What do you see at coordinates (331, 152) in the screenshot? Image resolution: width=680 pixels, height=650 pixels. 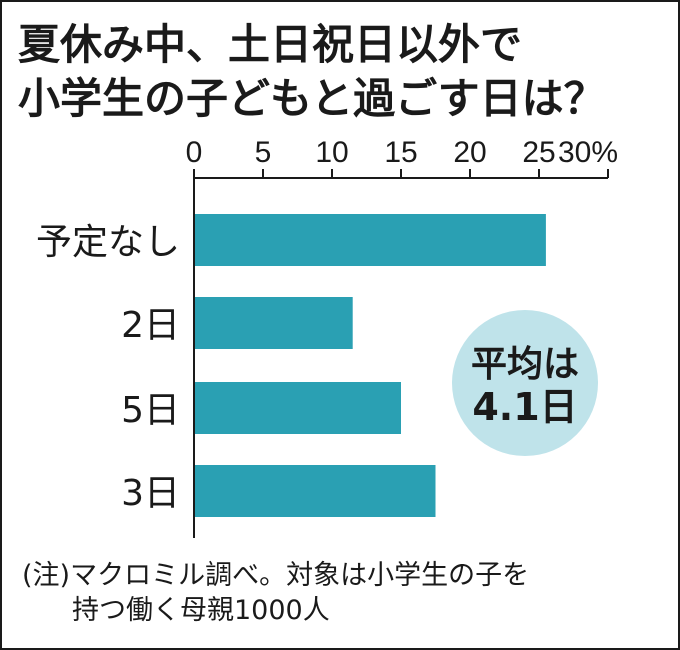 I see `x-tick-label: 10` at bounding box center [331, 152].